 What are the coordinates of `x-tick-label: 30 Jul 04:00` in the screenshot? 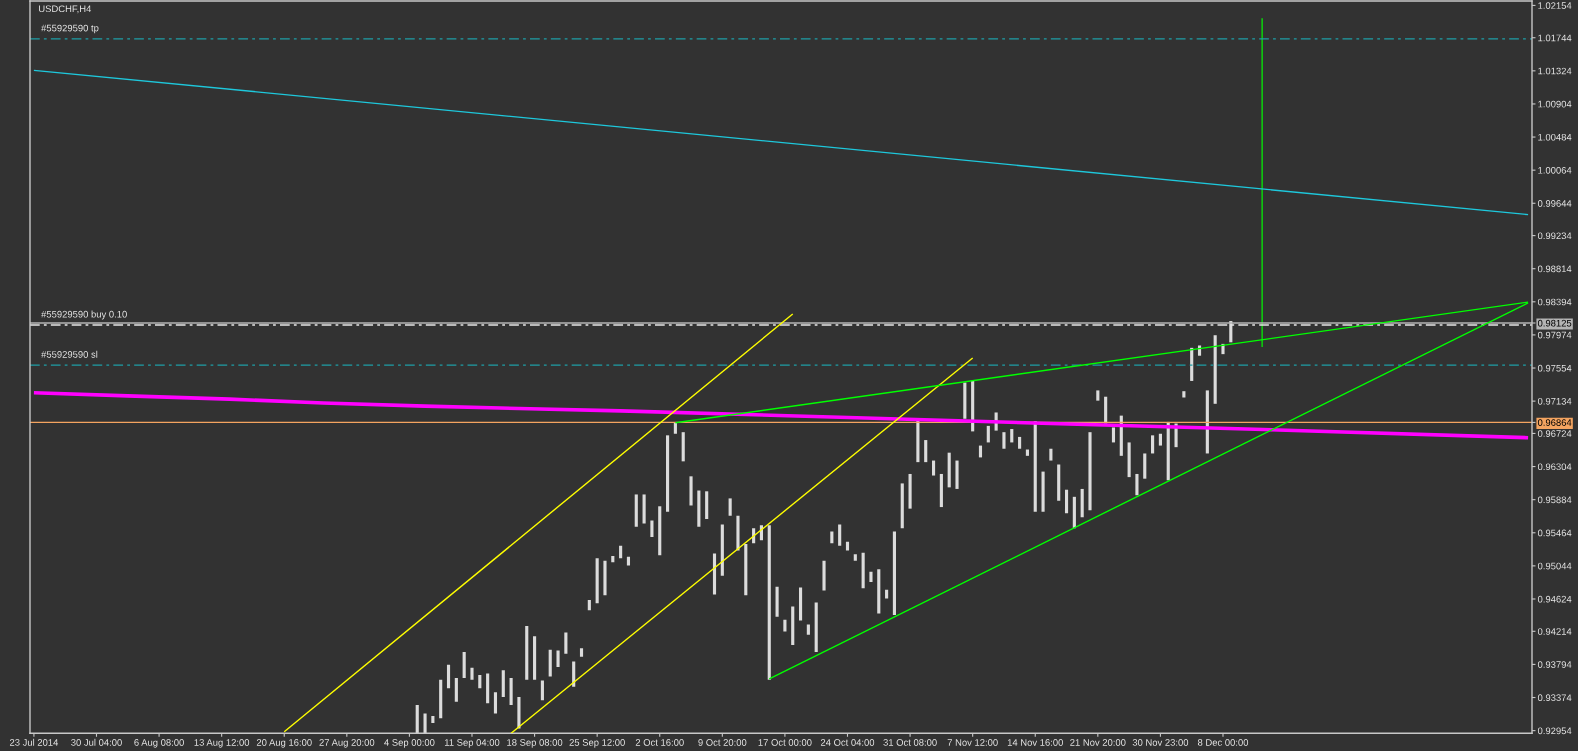 It's located at (96, 742).